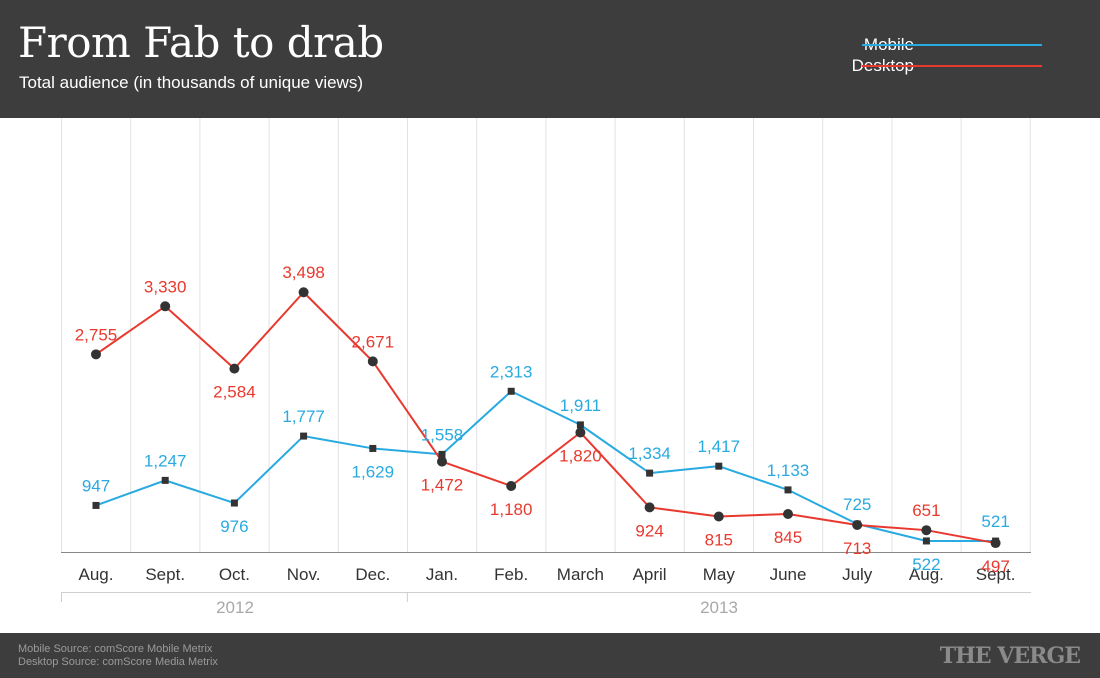  Describe the element at coordinates (719, 574) in the screenshot. I see `x-tick-label: May` at that location.